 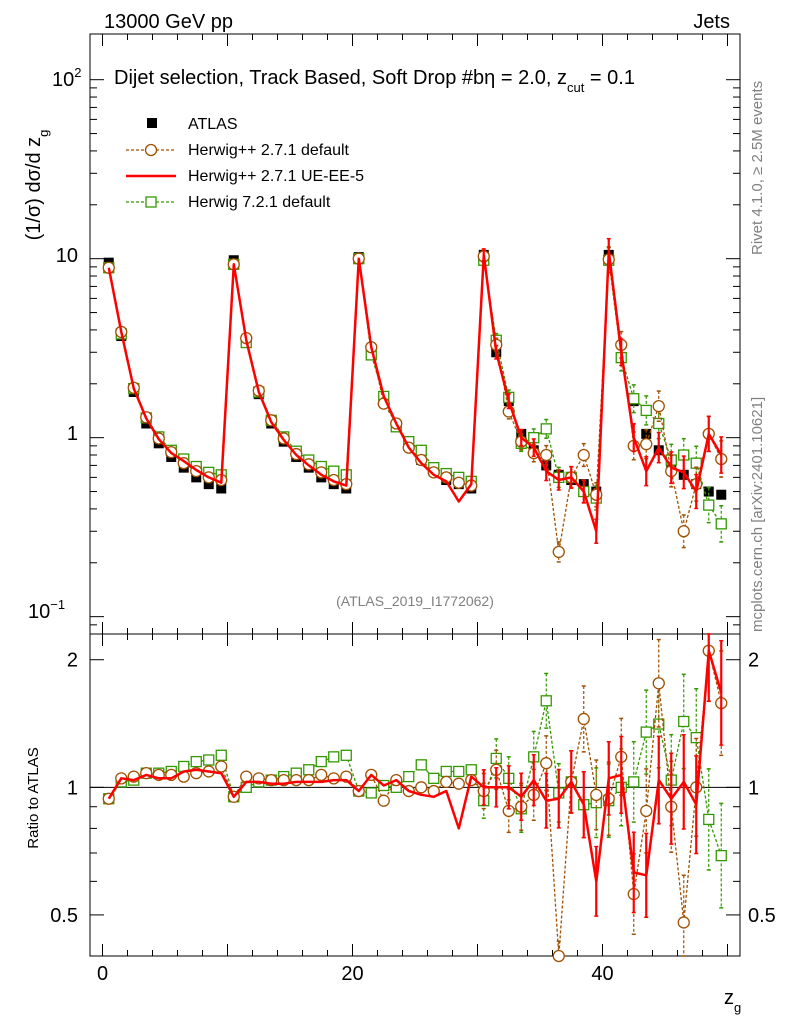 What do you see at coordinates (46, 610) in the screenshot?
I see `main-tick-label-0.1: 10−1` at bounding box center [46, 610].